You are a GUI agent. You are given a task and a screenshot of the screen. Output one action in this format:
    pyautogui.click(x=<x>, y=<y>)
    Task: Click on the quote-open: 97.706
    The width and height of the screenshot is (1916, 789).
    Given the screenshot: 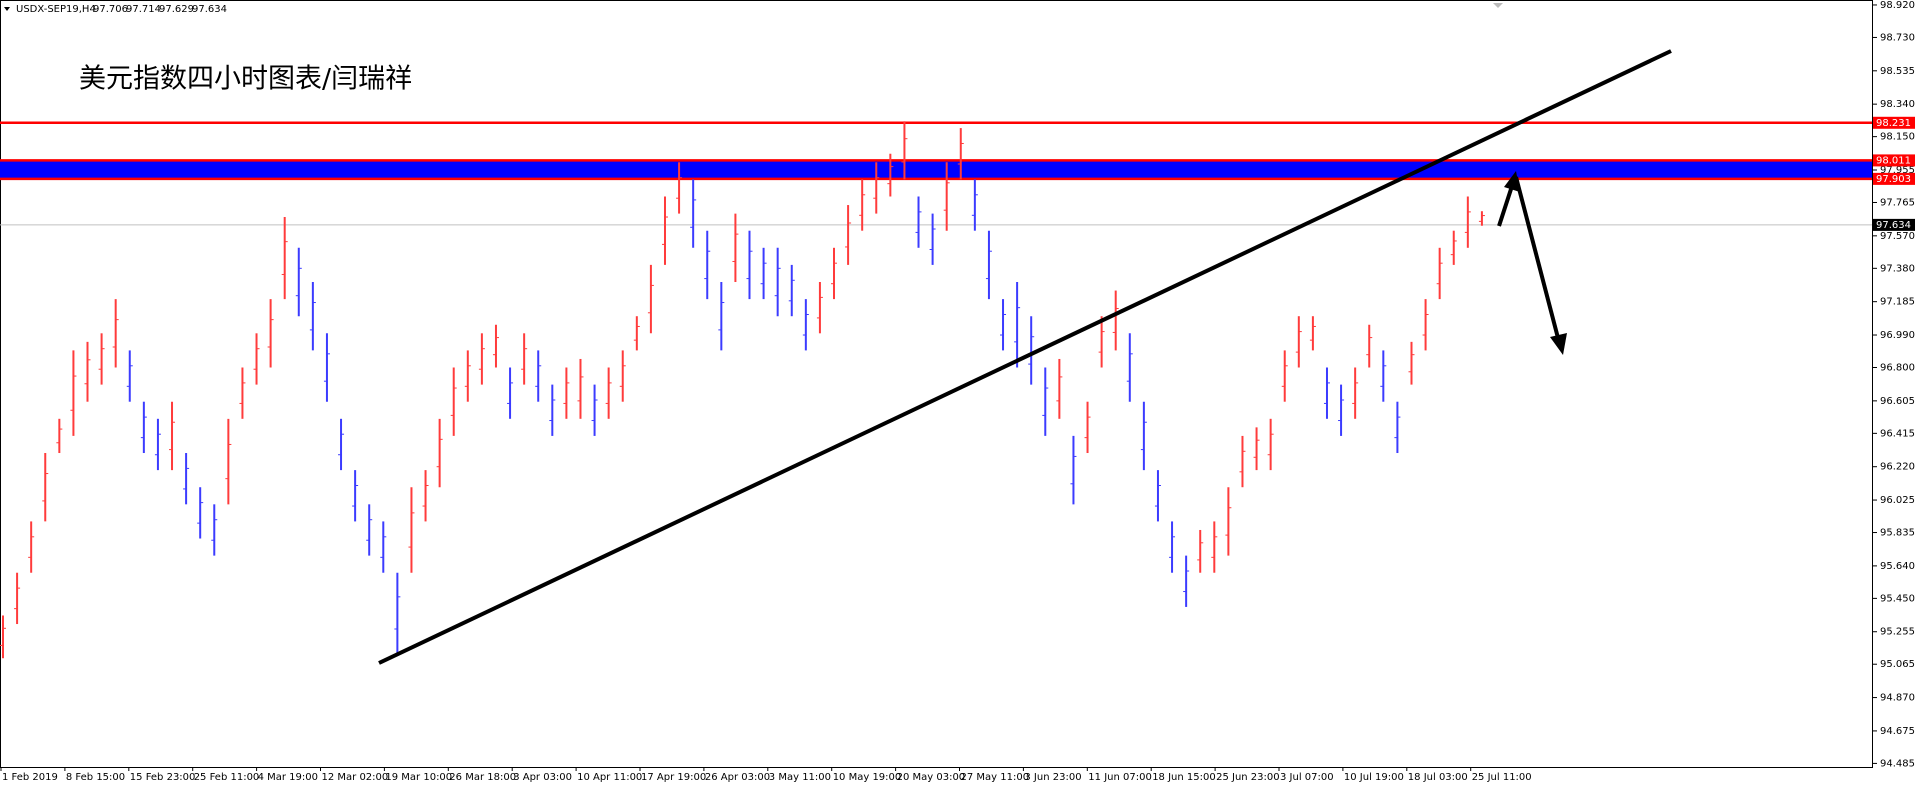 What is the action you would take?
    pyautogui.click(x=110, y=9)
    